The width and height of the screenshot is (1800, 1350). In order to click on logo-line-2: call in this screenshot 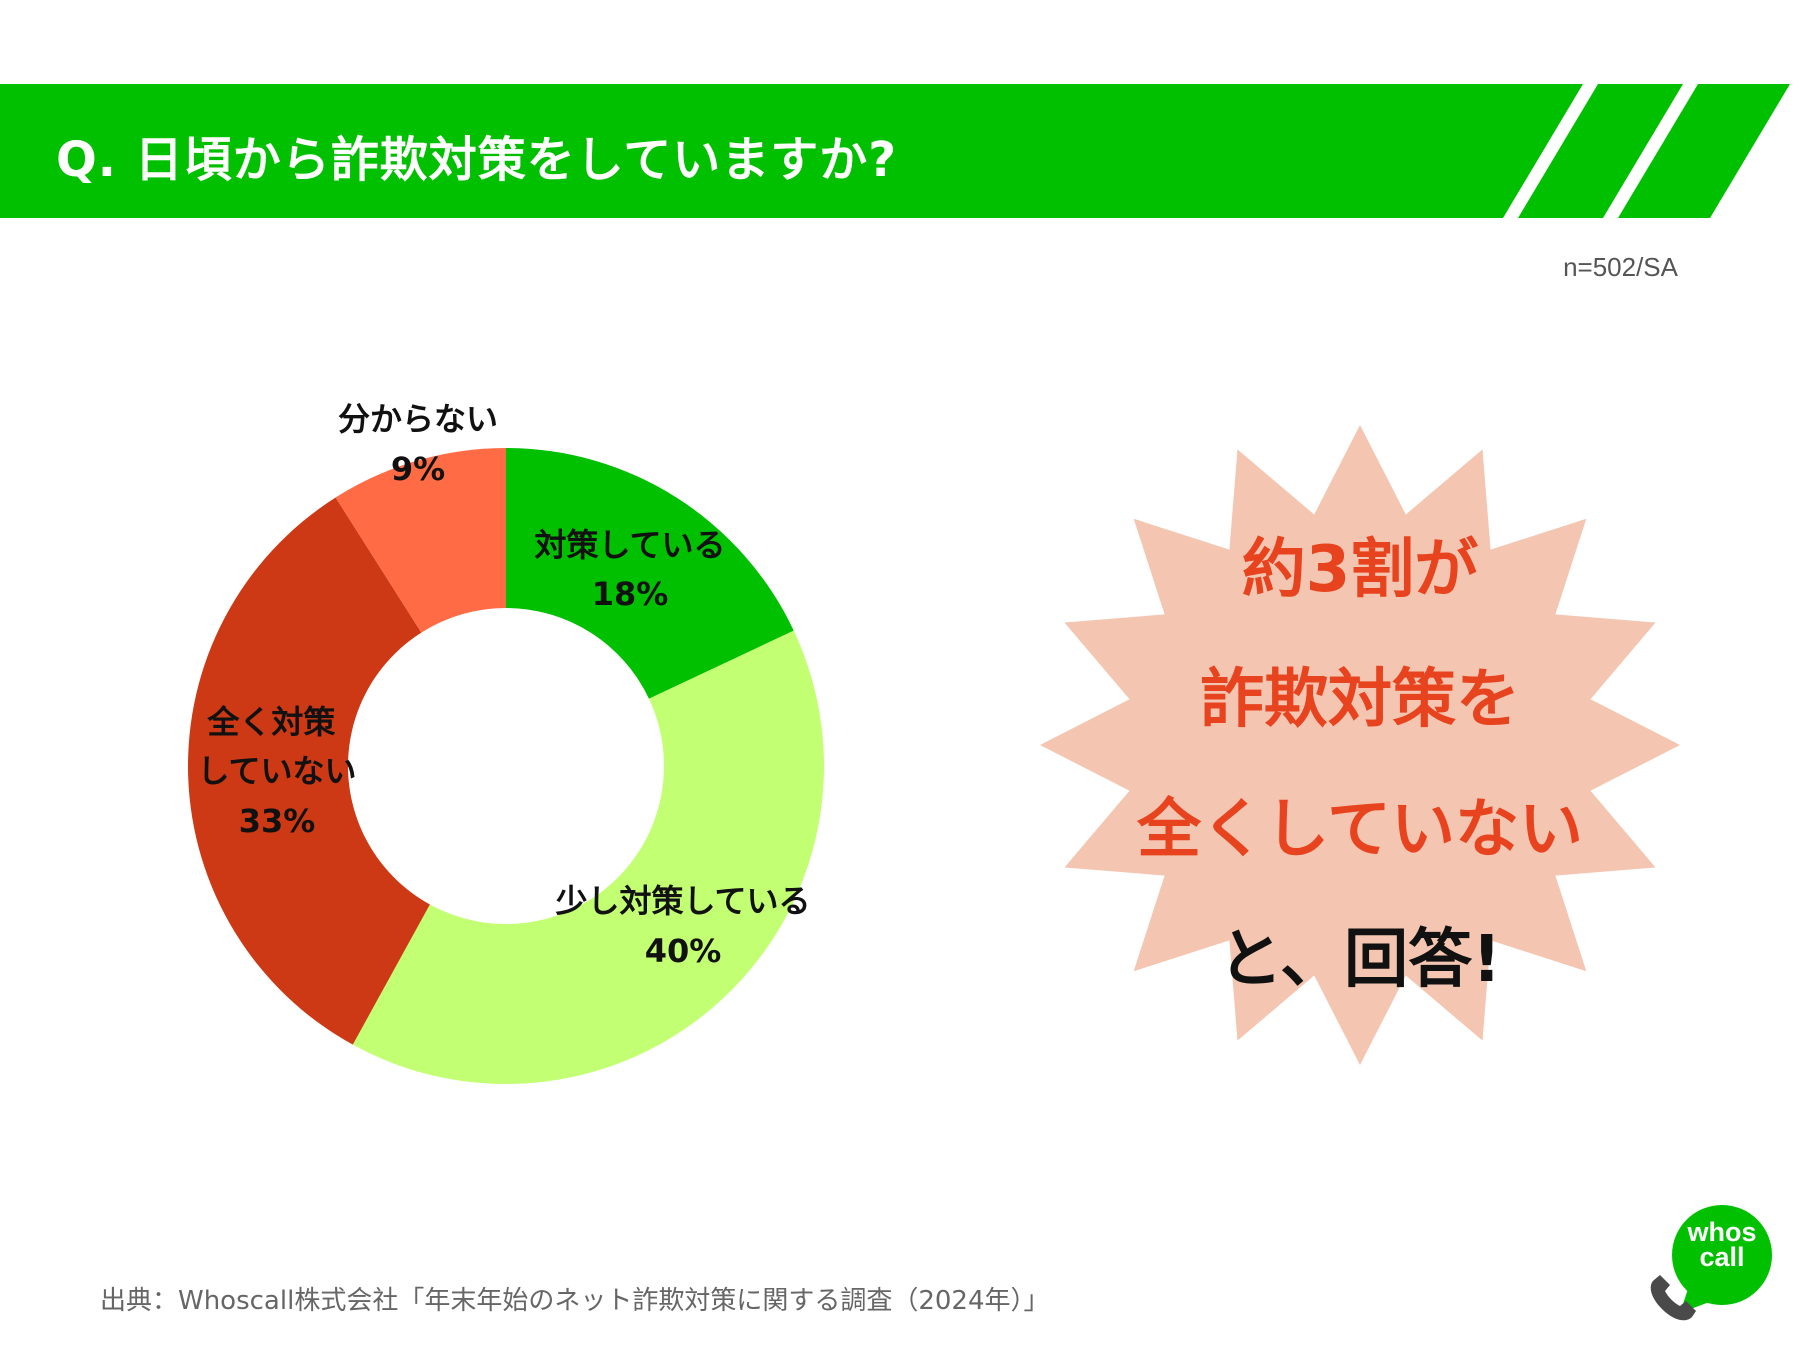, I will do `click(1722, 1257)`.